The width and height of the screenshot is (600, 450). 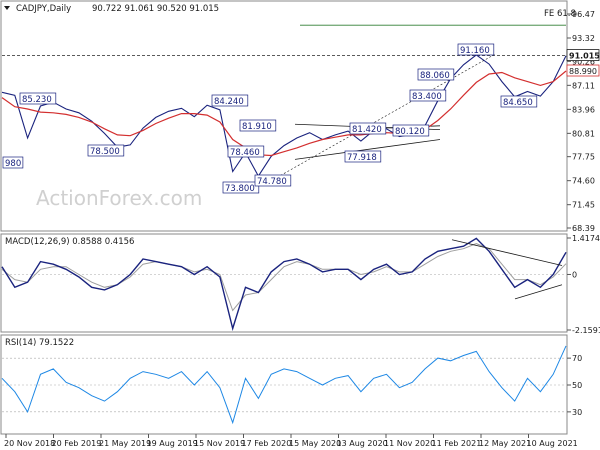 I want to click on x-tick-label: 15 Nov 2019, so click(x=219, y=443).